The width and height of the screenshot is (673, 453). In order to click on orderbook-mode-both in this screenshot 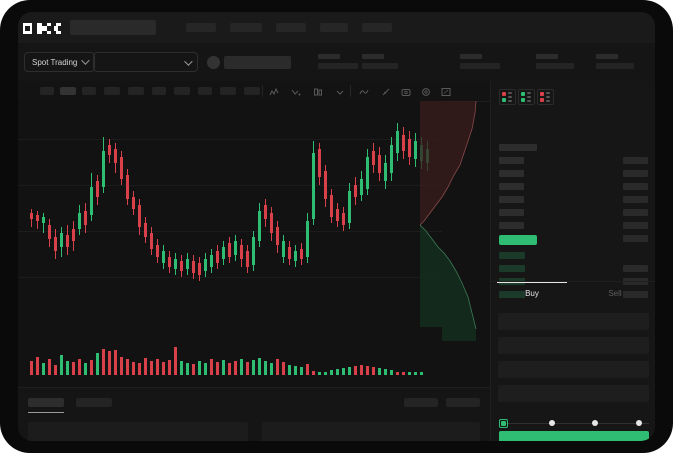, I will do `click(507, 97)`.